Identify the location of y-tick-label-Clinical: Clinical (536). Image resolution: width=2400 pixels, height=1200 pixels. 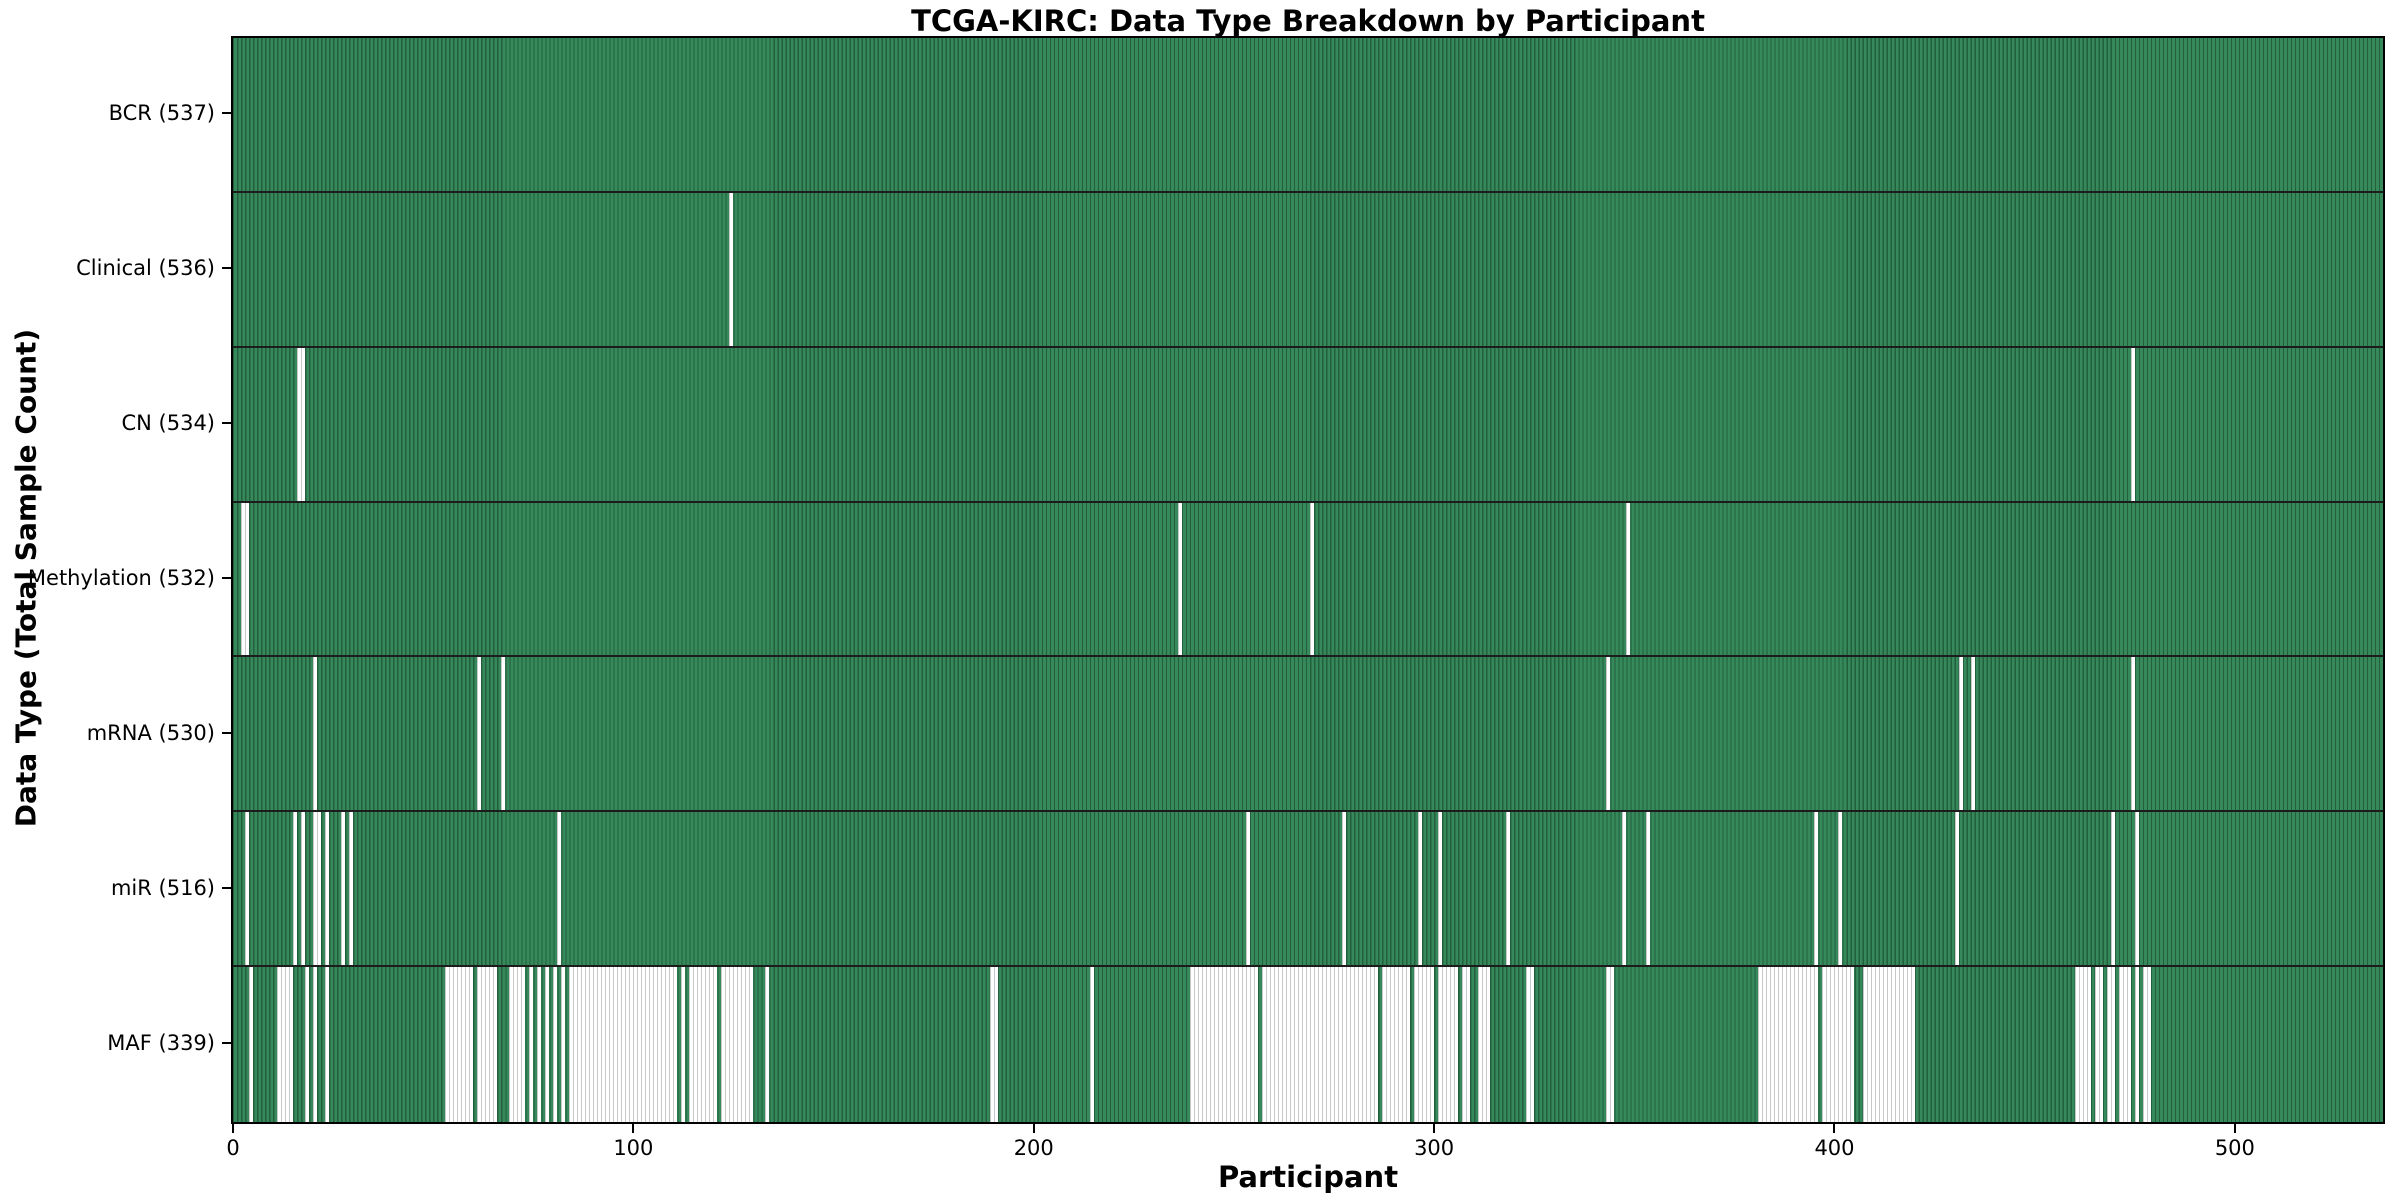
(145, 268).